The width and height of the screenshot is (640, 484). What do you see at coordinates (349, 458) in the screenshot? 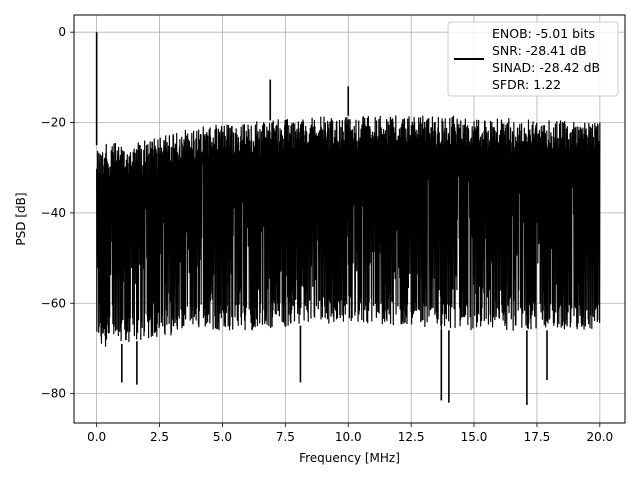
I see `x-axis-title: Frequency [MHz]` at bounding box center [349, 458].